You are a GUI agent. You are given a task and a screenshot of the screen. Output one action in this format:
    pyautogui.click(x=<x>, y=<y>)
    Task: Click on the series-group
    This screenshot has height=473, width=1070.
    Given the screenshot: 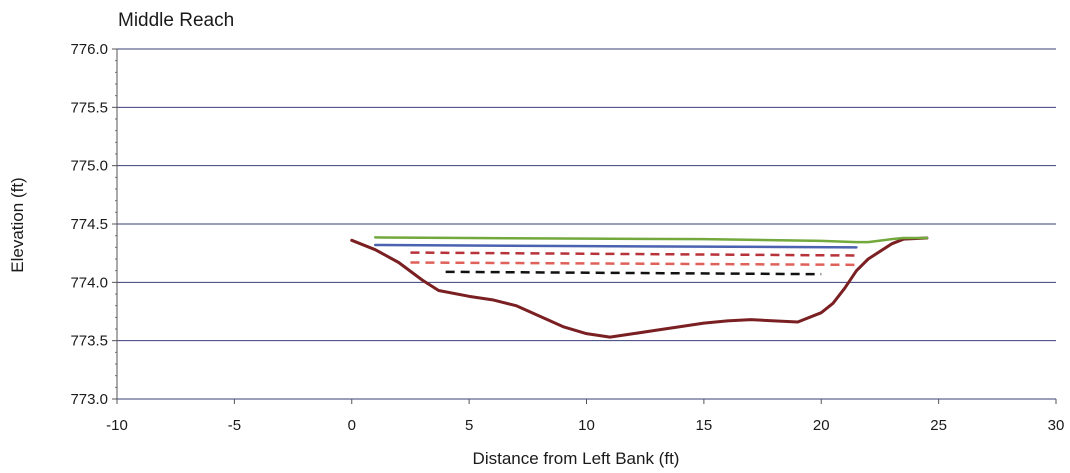 What is the action you would take?
    pyautogui.click(x=639, y=287)
    